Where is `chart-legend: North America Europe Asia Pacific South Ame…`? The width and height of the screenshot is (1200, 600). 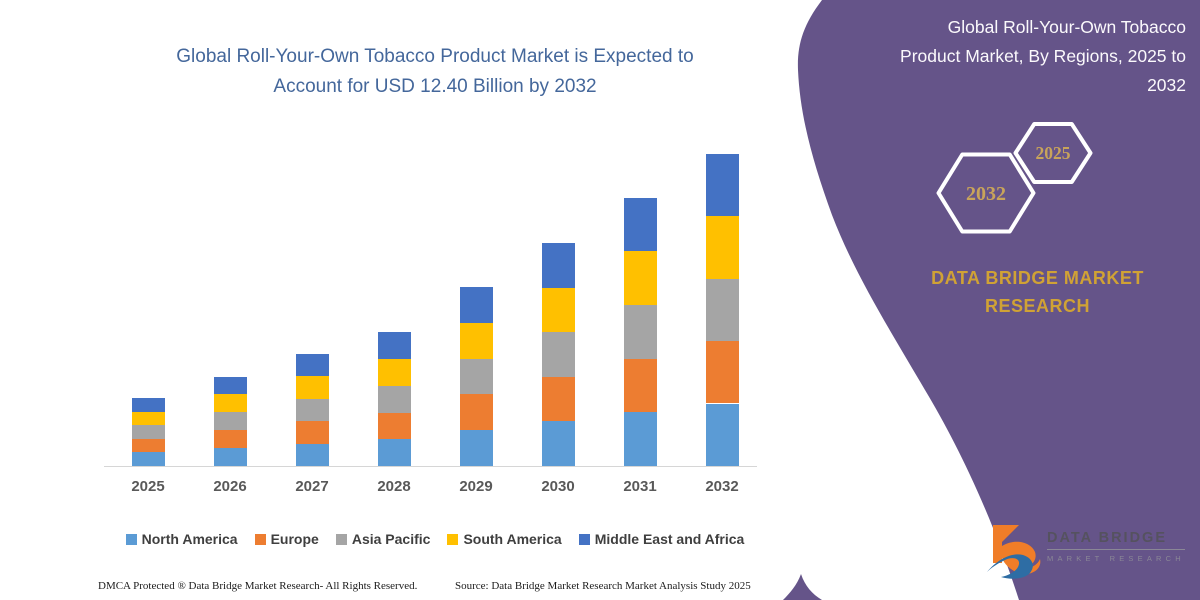 chart-legend: North America Europe Asia Pacific South Ame… is located at coordinates (435, 539).